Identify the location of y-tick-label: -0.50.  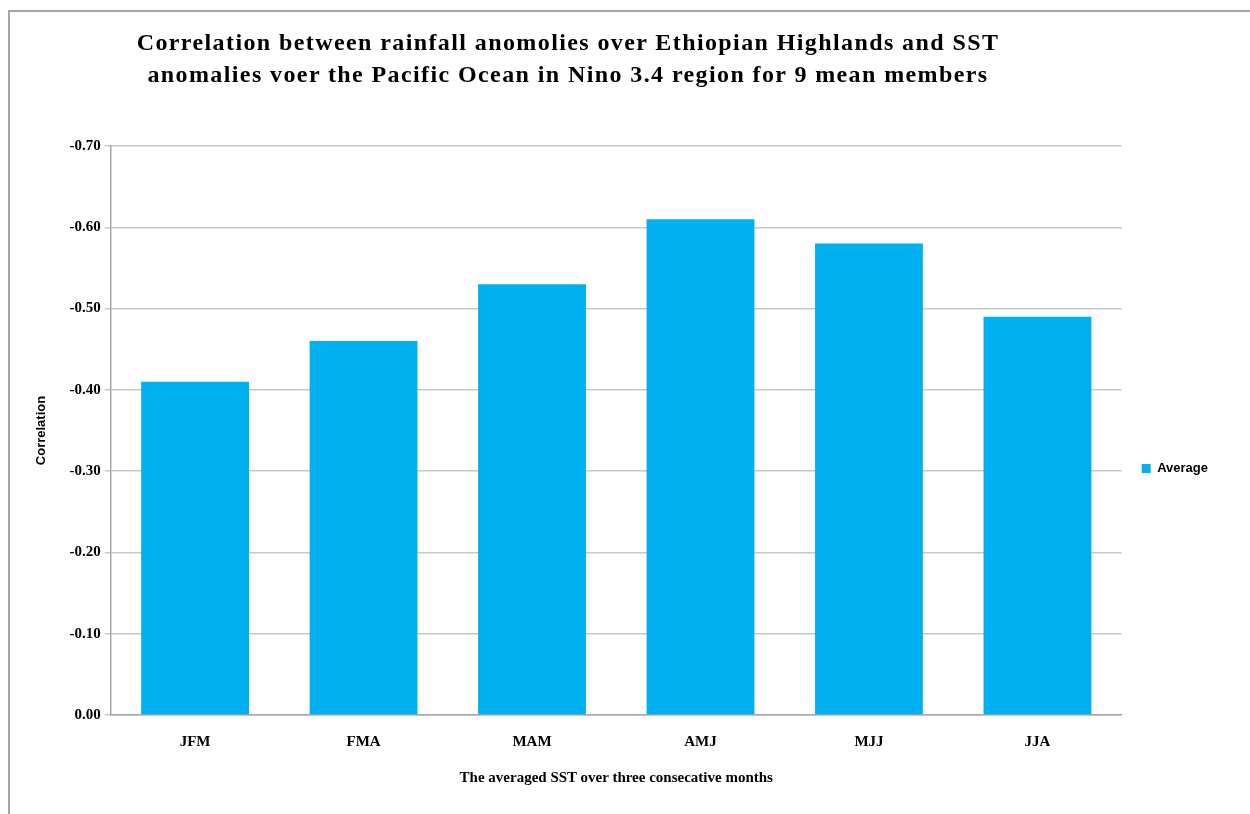
(85, 307).